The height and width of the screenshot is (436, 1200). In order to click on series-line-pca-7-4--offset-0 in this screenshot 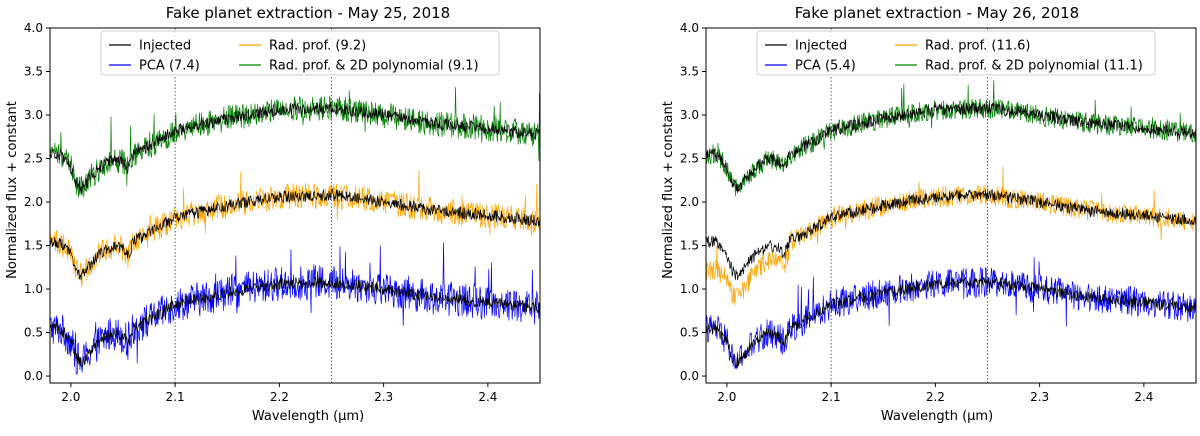, I will do `click(295, 308)`.